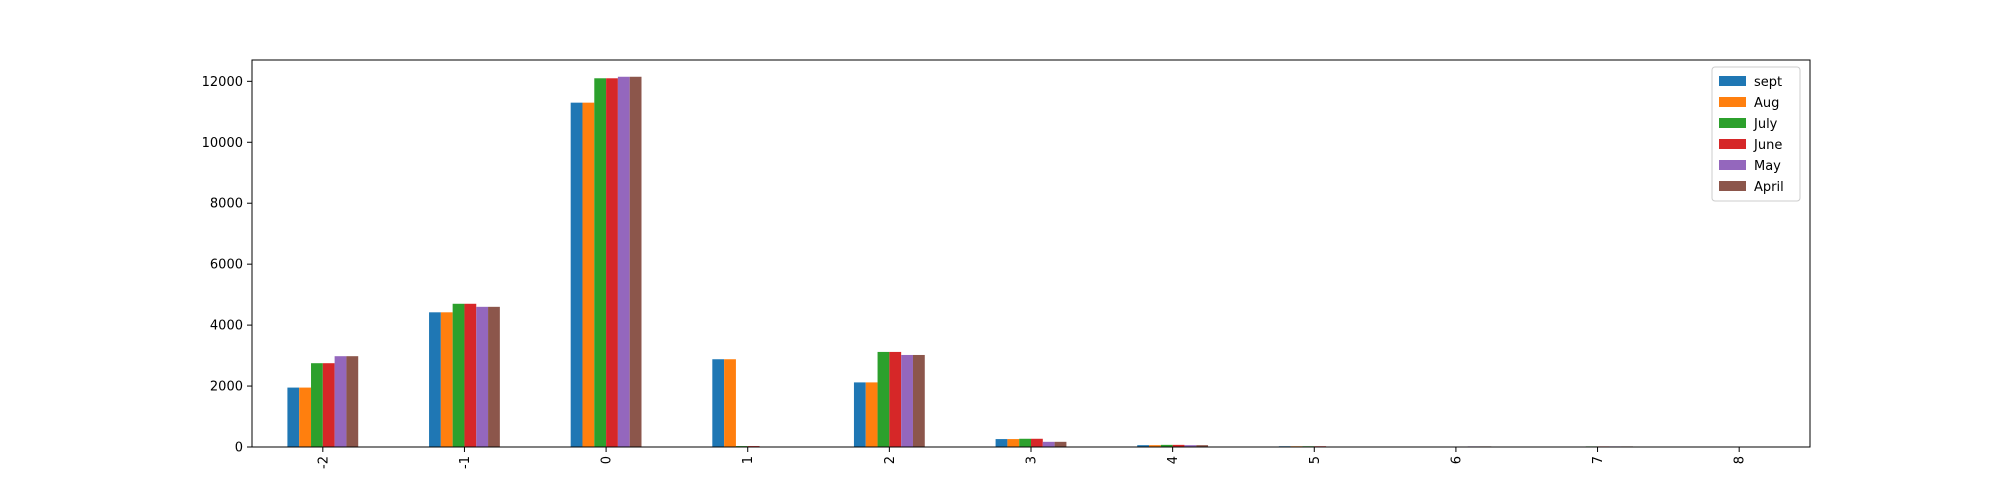  Describe the element at coordinates (226, 204) in the screenshot. I see `y-tick-label: 8000` at that location.